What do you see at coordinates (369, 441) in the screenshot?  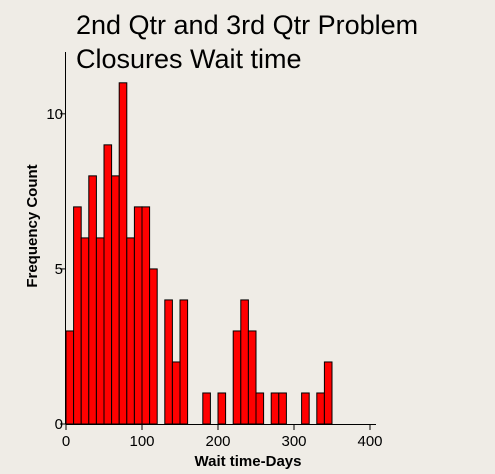 I see `x-tick-label-400: 400` at bounding box center [369, 441].